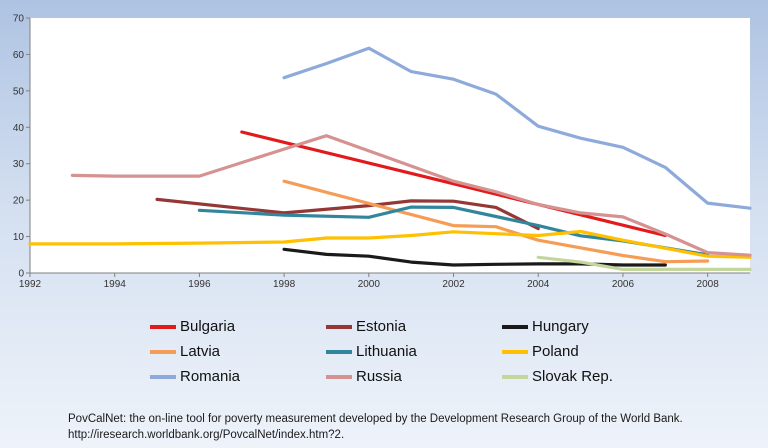 Image resolution: width=768 pixels, height=448 pixels. Describe the element at coordinates (560, 326) in the screenshot. I see `legend-label: Hungary` at that location.